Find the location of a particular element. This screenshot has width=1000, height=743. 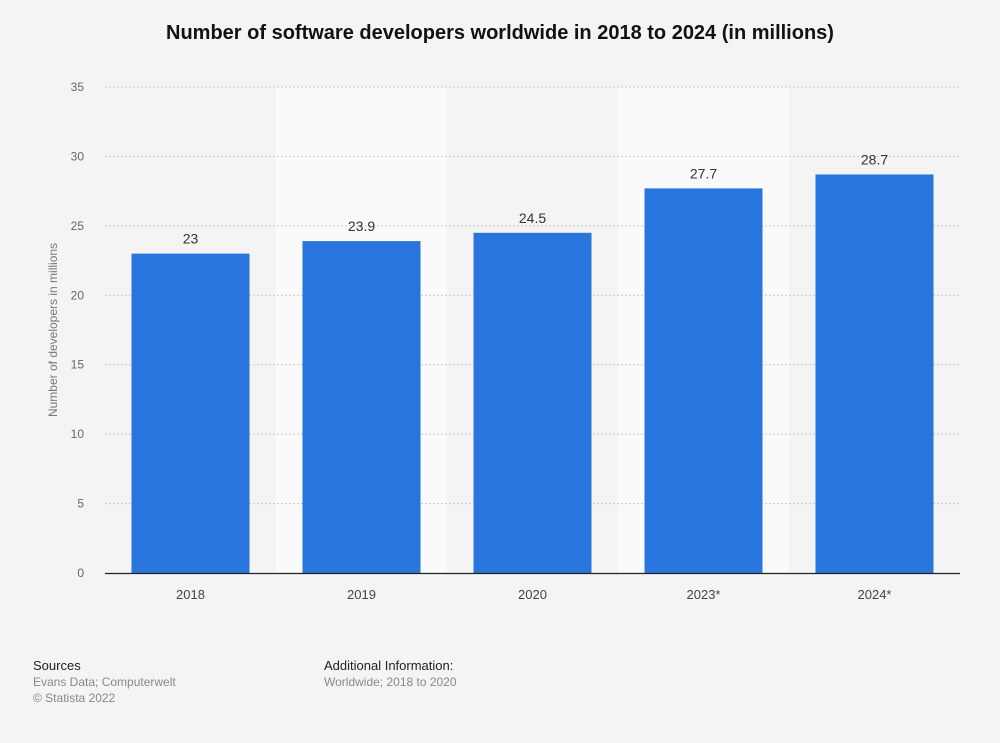

y-axis-title: Number of developers in millions is located at coordinates (53, 330).